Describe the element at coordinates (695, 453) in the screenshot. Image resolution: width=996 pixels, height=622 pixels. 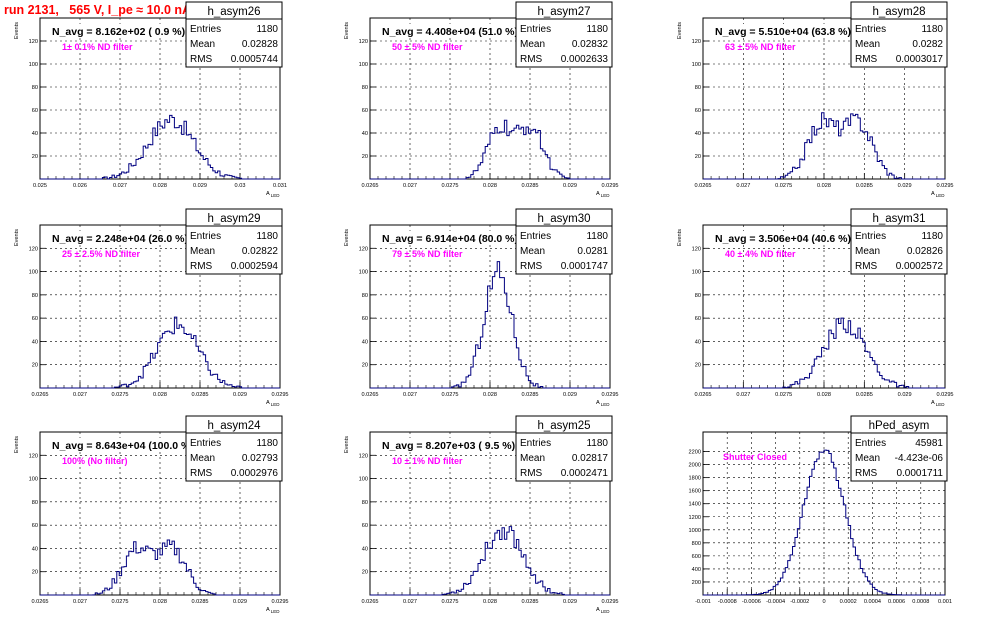
I see `y-tick-label: 2200` at that location.